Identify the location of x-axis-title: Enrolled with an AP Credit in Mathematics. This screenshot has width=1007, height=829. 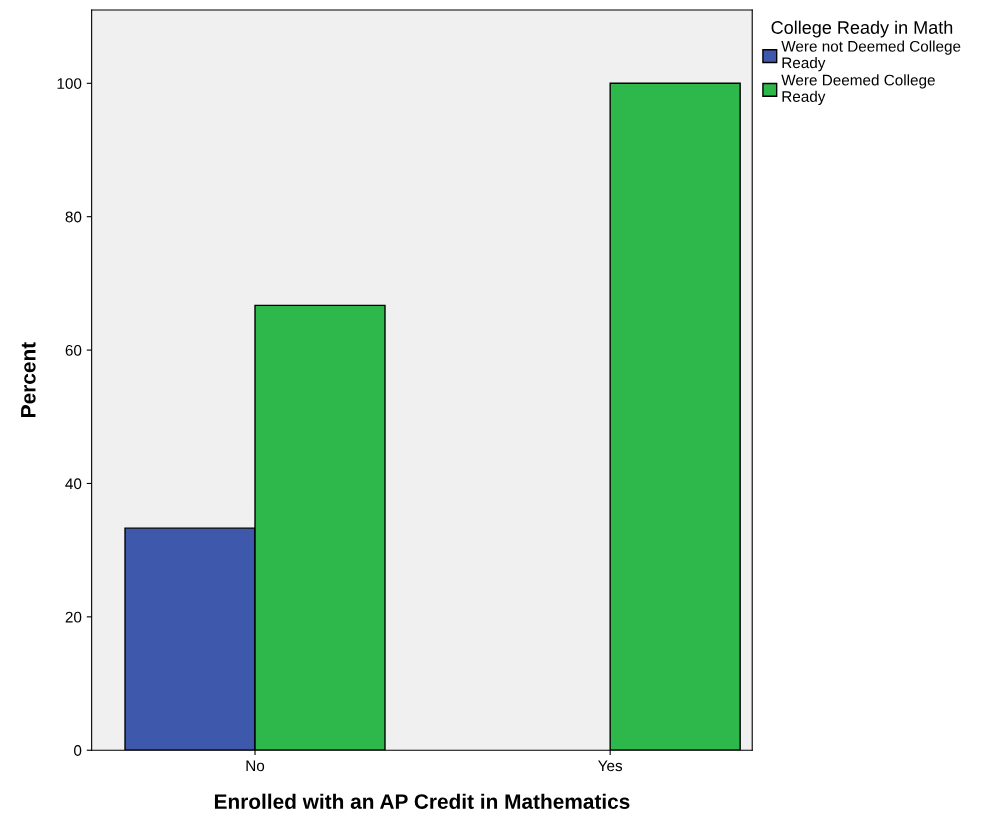
(422, 801).